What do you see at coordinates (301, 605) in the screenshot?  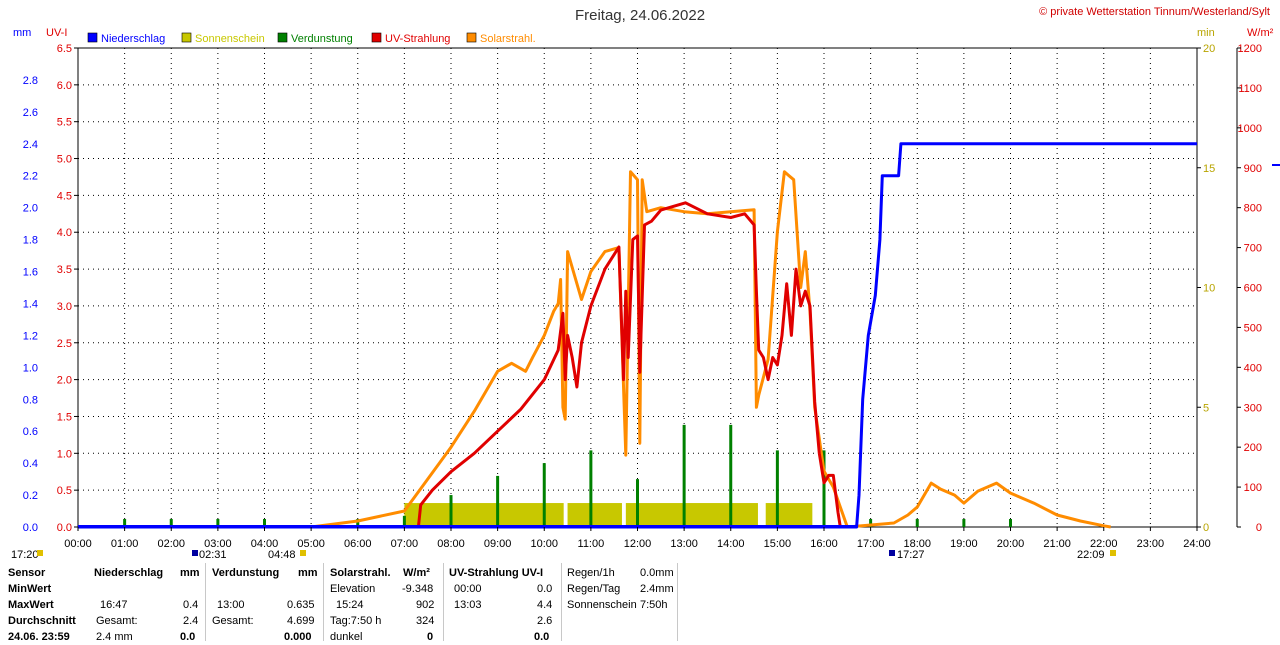 I see `verdunstung-max-val: 0.635` at bounding box center [301, 605].